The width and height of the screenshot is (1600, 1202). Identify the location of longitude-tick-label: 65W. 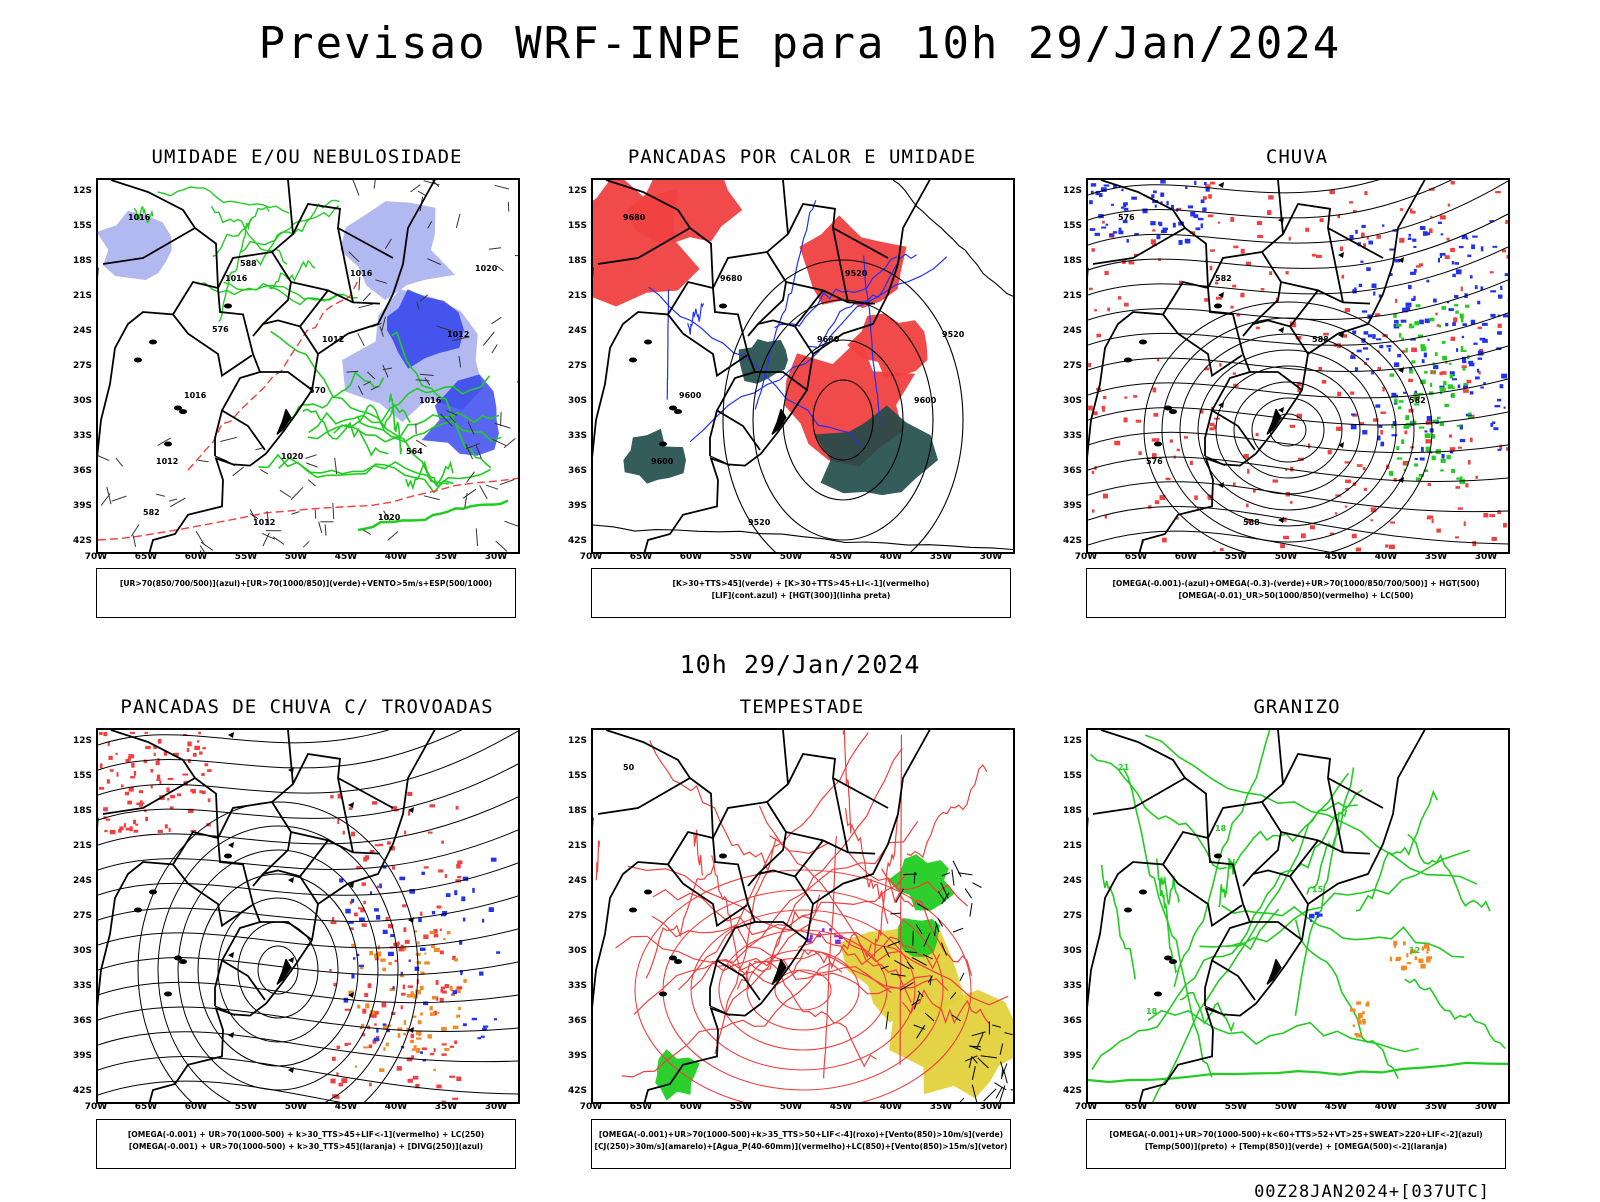
(641, 557).